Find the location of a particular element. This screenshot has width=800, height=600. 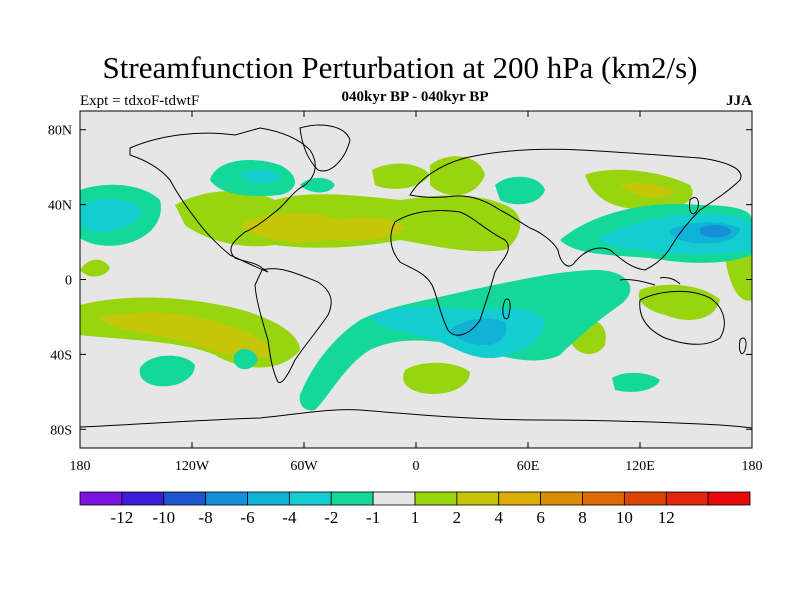

contour-west-pacific-peak is located at coordinates (716, 231).